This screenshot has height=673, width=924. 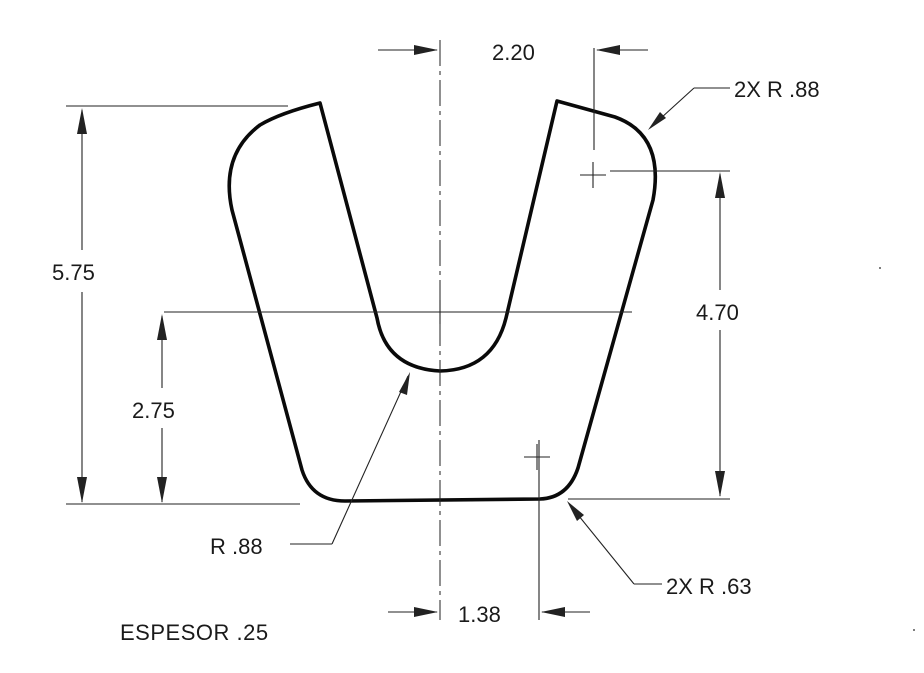 What do you see at coordinates (73, 272) in the screenshot?
I see `dimension-overall-height-label: 5.75` at bounding box center [73, 272].